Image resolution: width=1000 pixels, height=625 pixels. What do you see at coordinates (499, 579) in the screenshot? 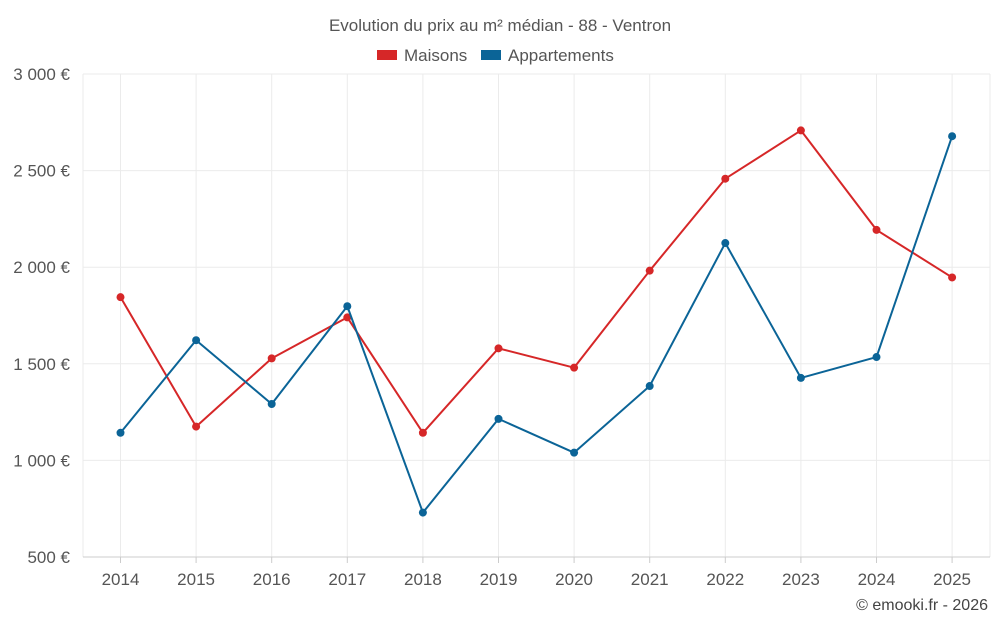
I see `x-tick-label: 2019` at bounding box center [499, 579].